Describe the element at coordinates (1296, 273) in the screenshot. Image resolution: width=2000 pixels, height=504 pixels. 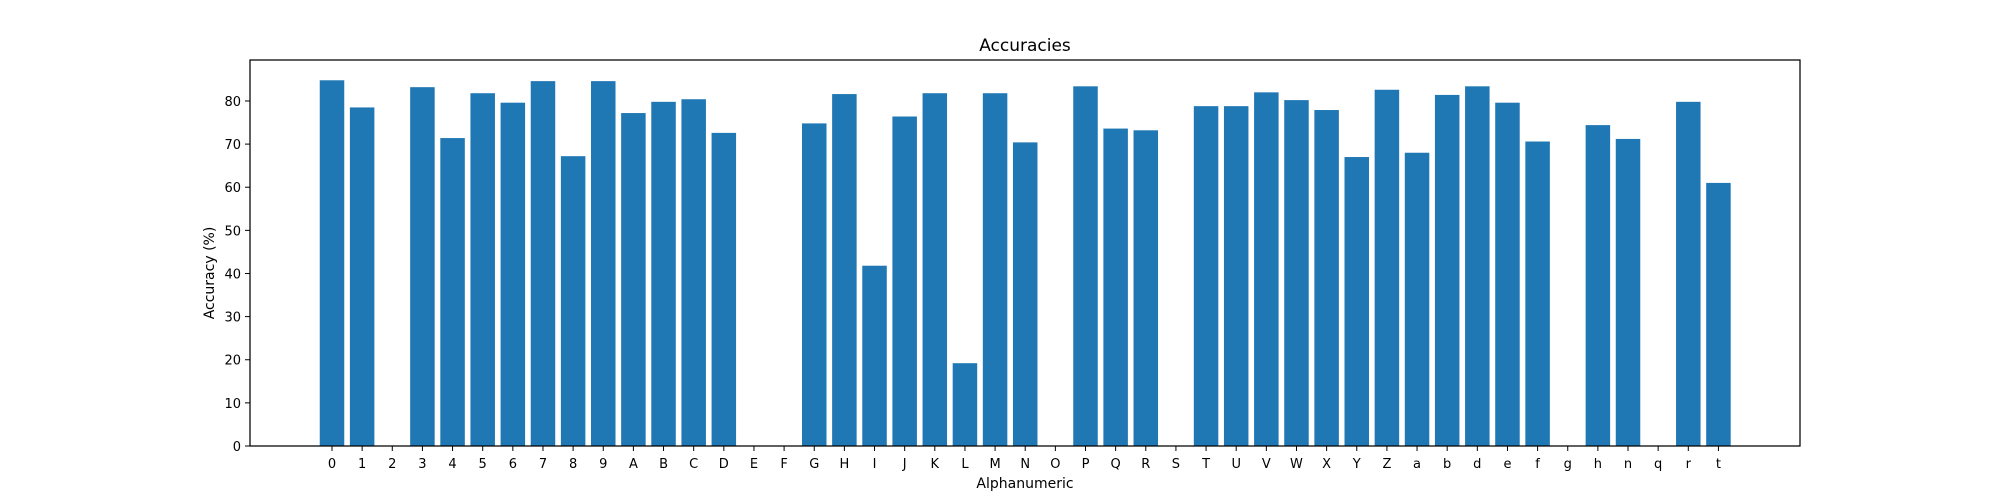
I see `bar-W` at that location.